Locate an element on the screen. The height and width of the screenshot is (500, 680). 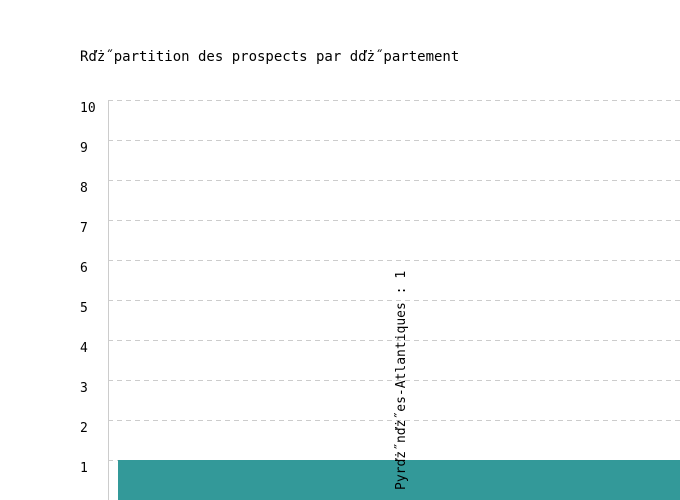
y-tick-label: 4 is located at coordinates (84, 348).